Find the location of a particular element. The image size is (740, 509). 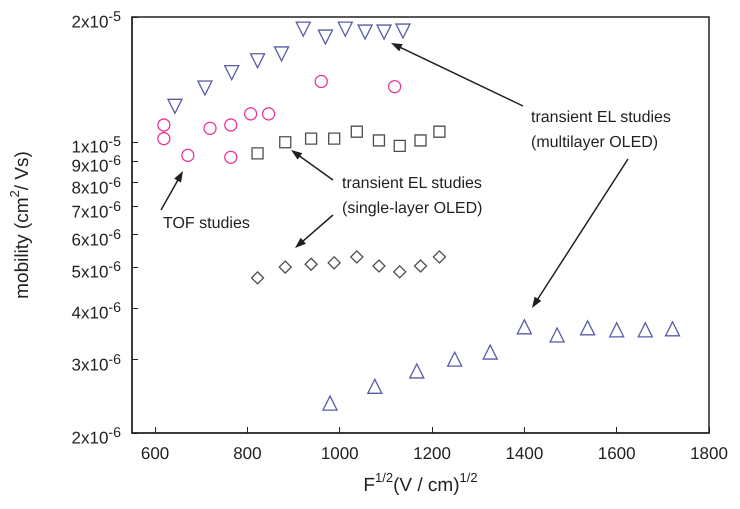

y-tick-label: 9x10$^{-6}$ is located at coordinates (96, 164).